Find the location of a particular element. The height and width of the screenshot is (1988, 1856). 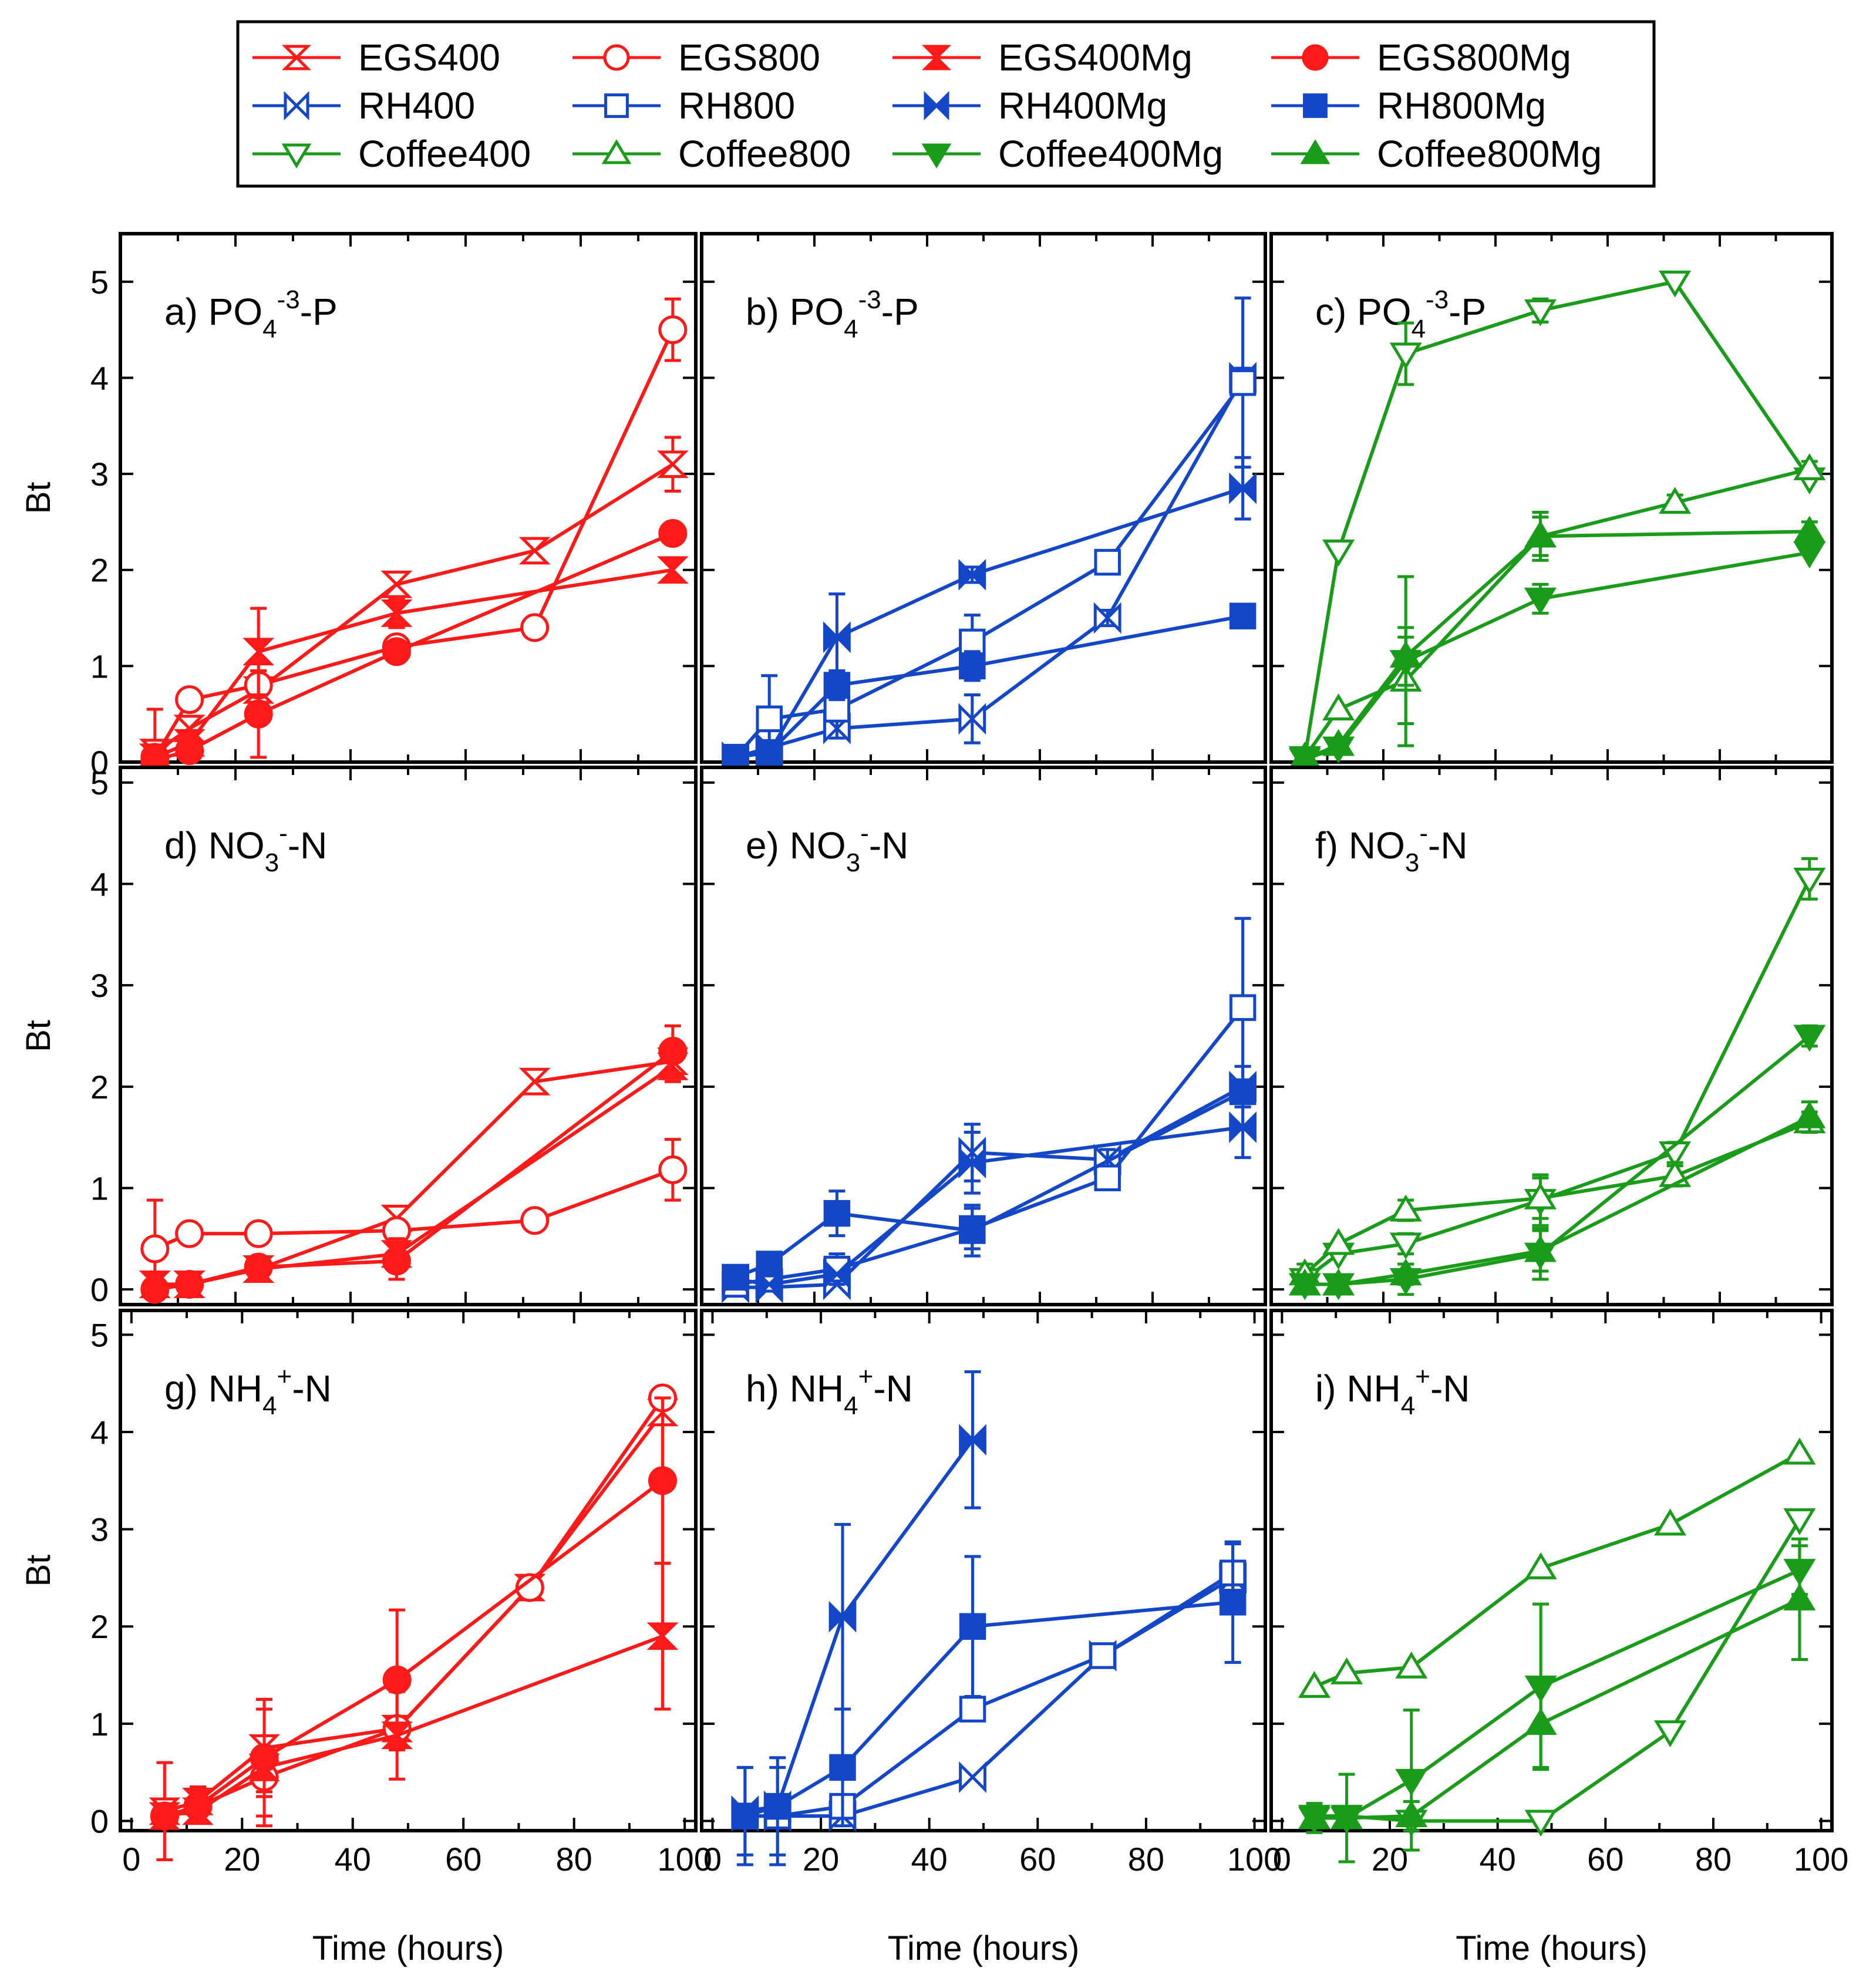

panel-title-subscript: 4 is located at coordinates (269, 1406).